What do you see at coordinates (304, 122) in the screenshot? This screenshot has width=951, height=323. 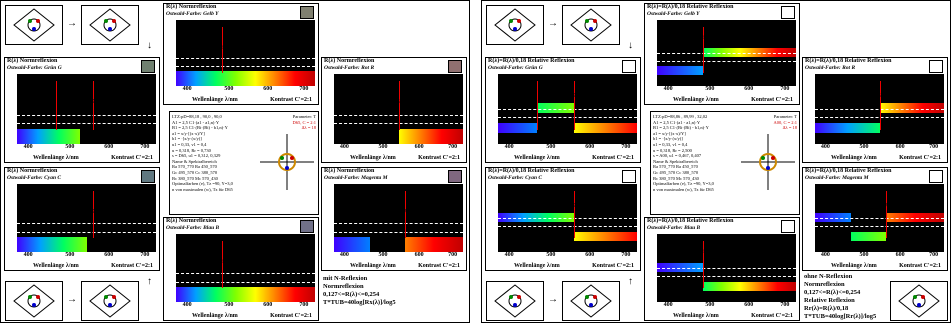 I see `param-box: Parameter: T D65, C = 2:1 Δλ = 18` at bounding box center [304, 122].